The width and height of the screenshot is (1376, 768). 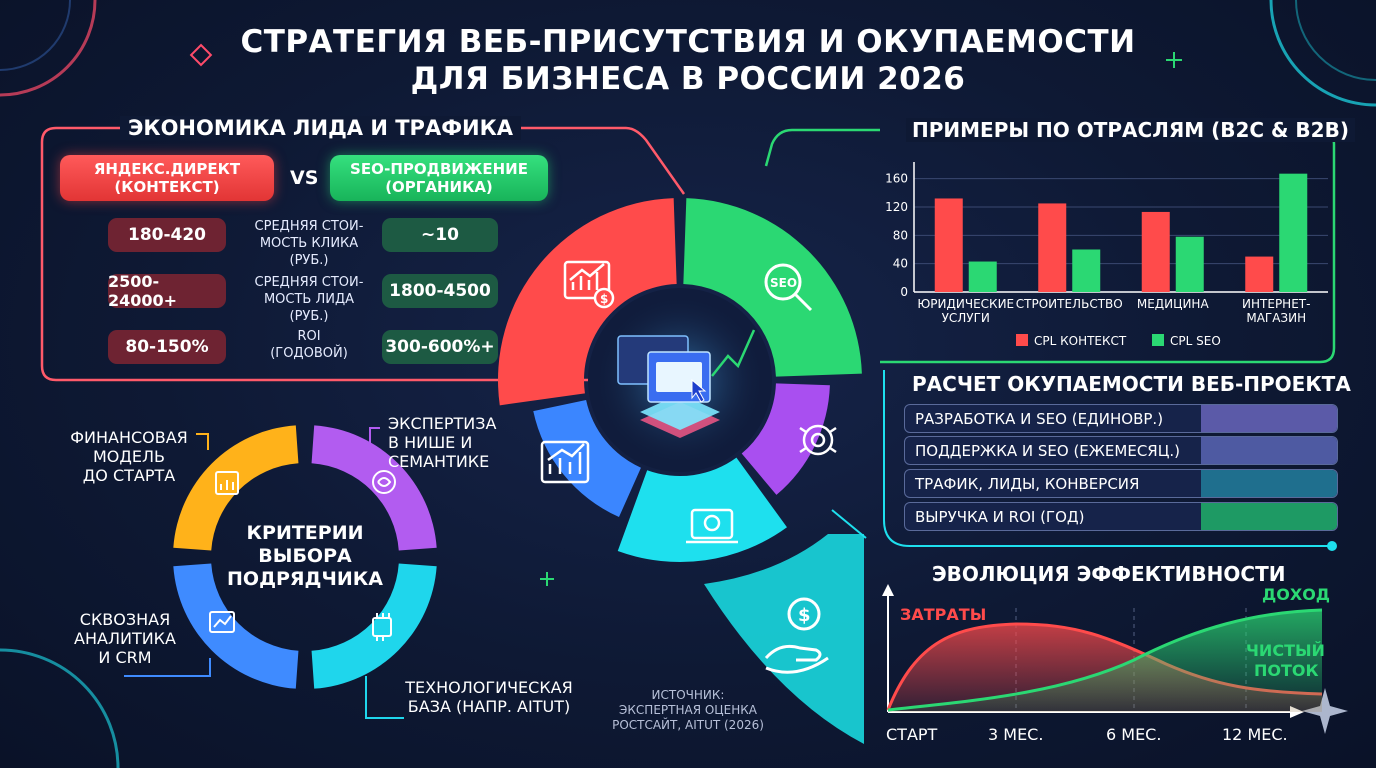 I want to click on line-chart-icon, so click(x=222, y=622).